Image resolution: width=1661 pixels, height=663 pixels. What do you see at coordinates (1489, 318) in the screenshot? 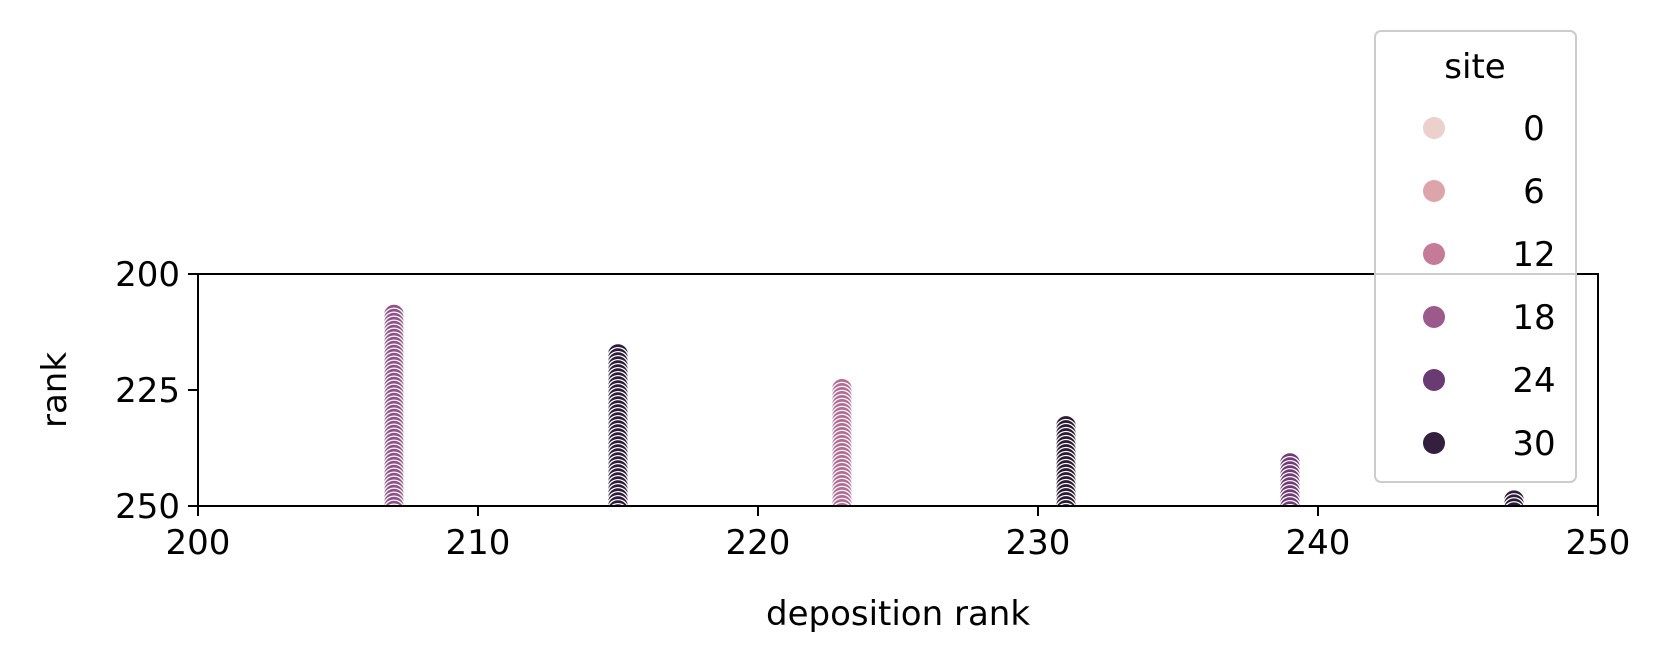
I see `legend-entry-18: 18` at bounding box center [1489, 318].